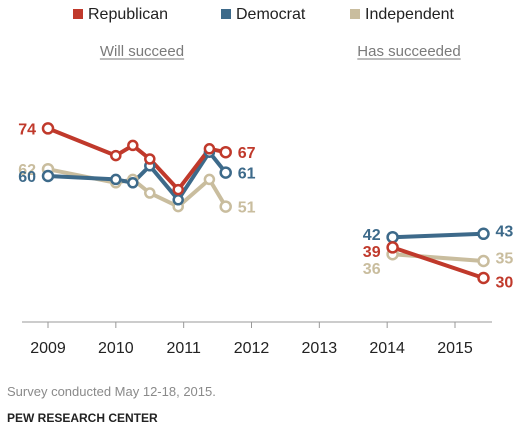 The height and width of the screenshot is (433, 522). What do you see at coordinates (505, 231) in the screenshot?
I see `data-label-democrat: 43` at bounding box center [505, 231].